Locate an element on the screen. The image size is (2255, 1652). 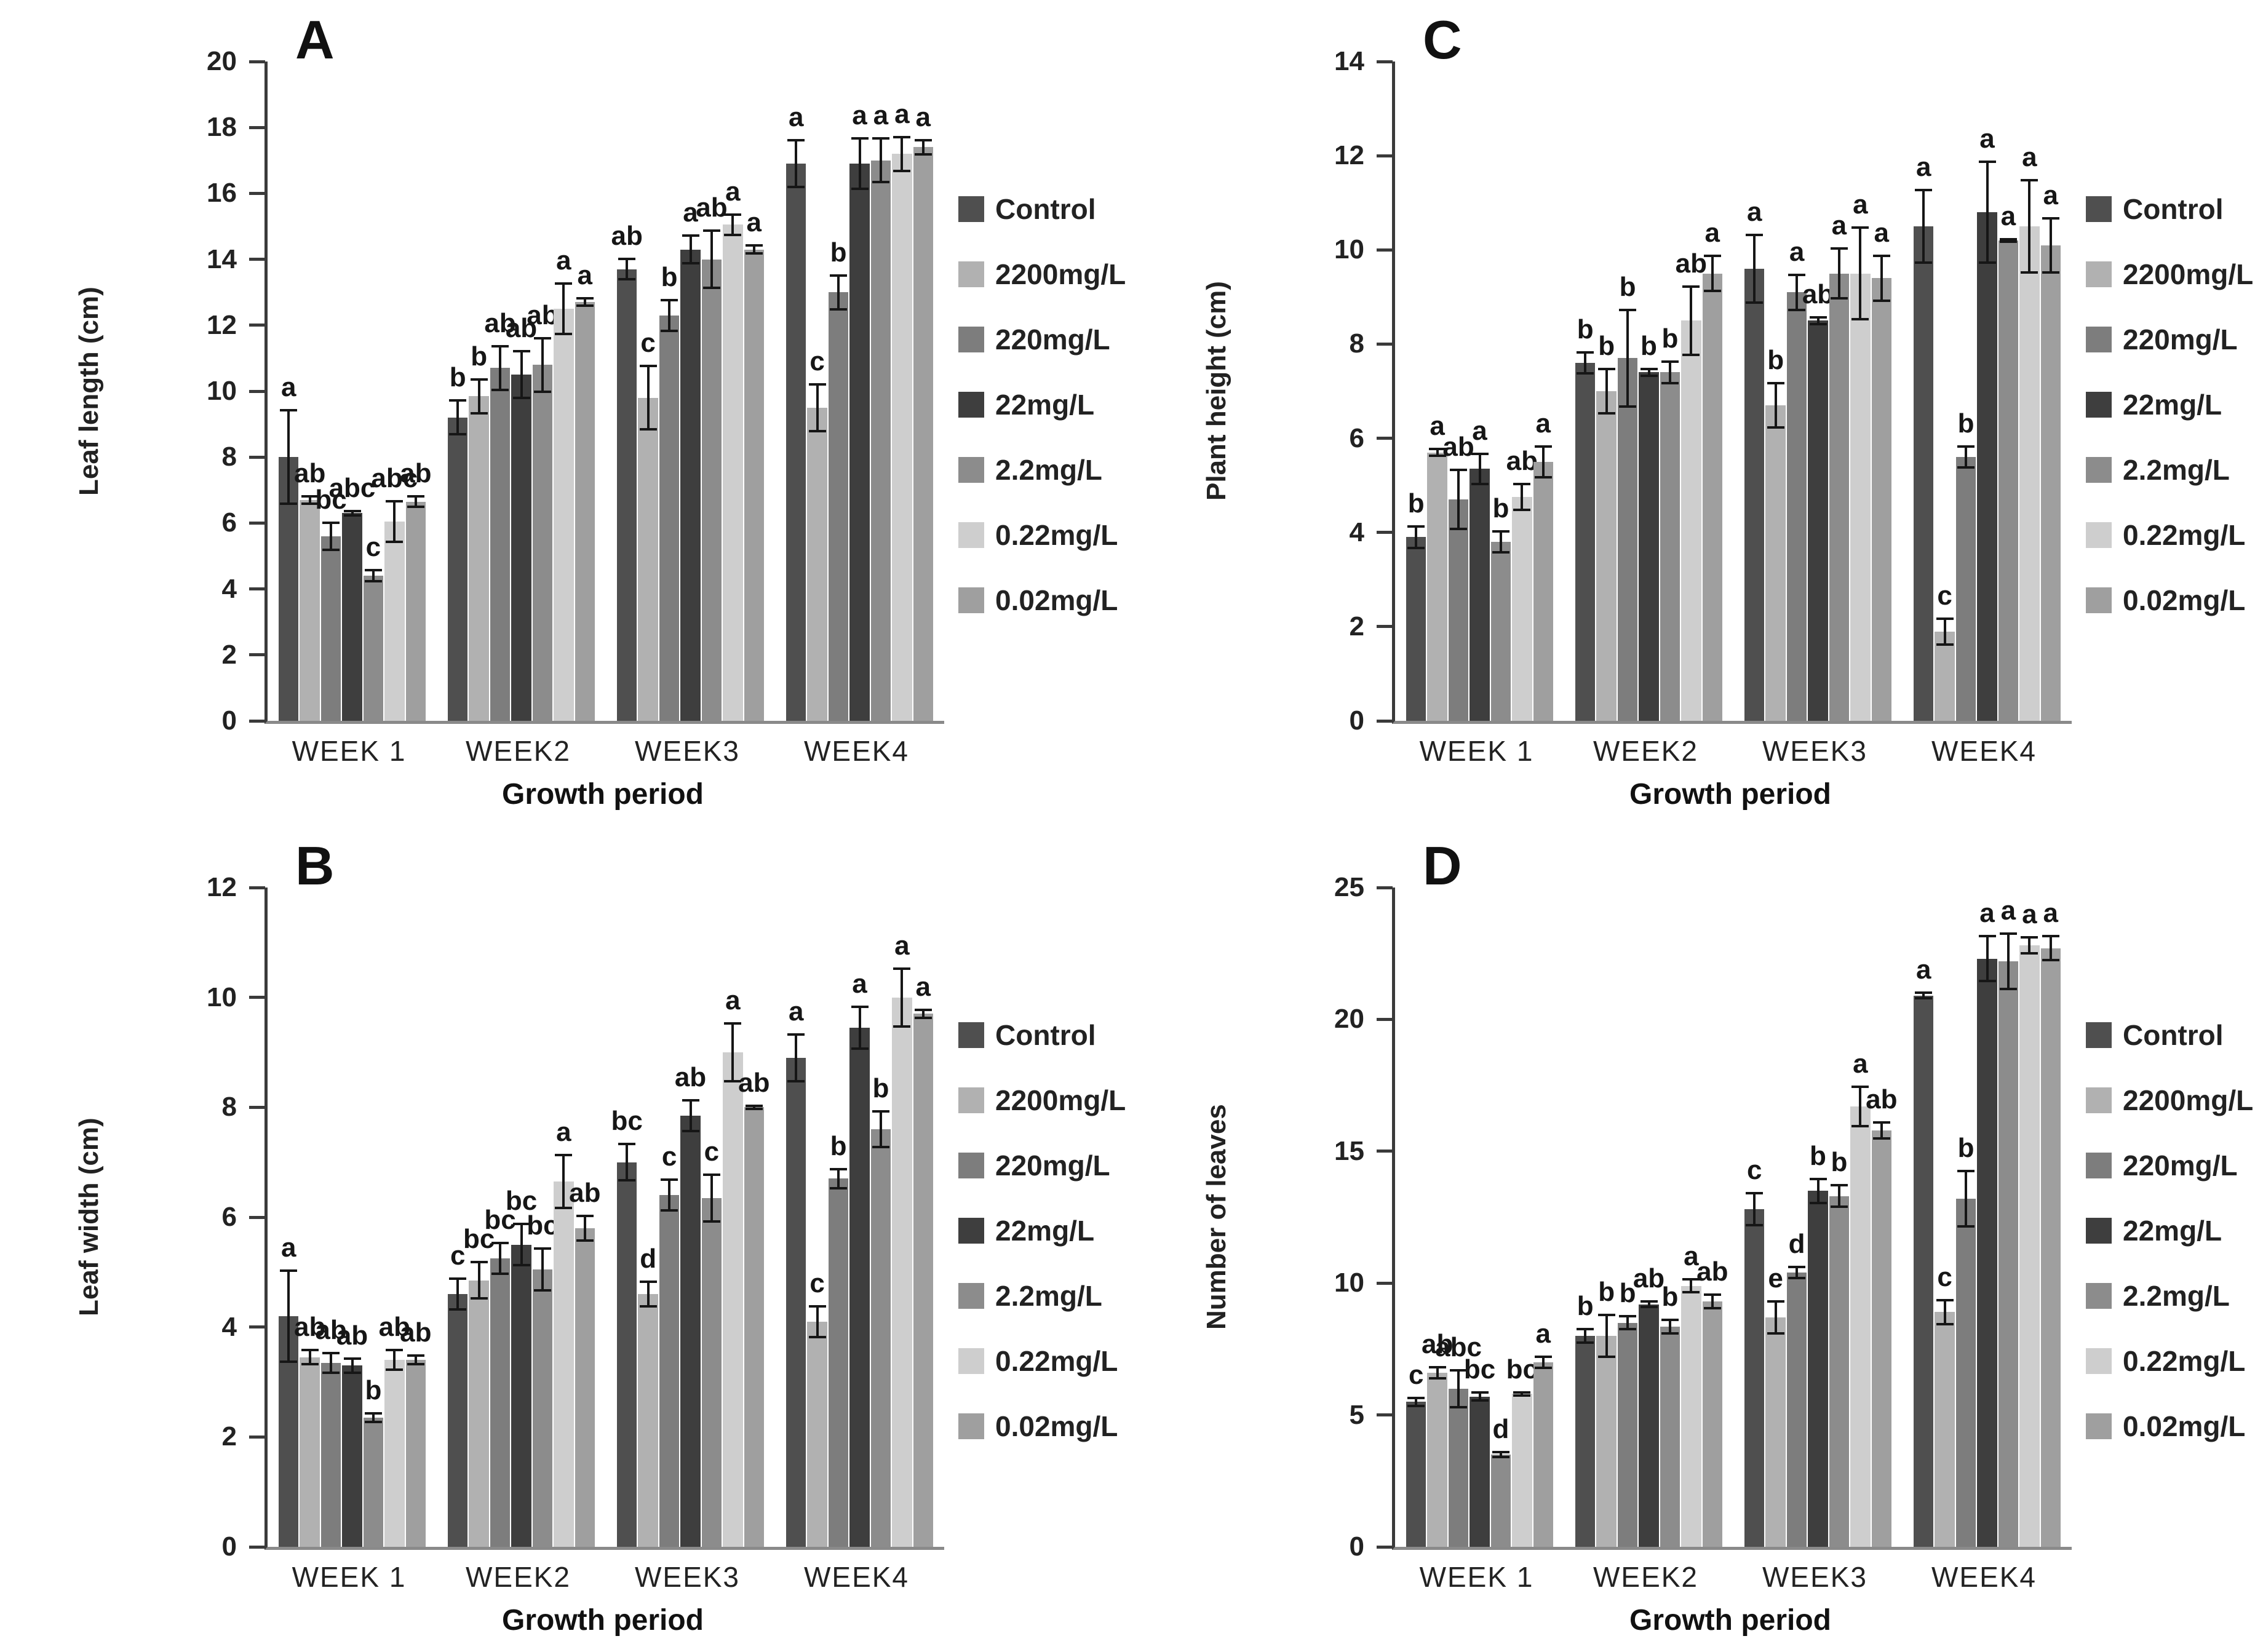
y-tick-label: 10 is located at coordinates (1349, 1283).